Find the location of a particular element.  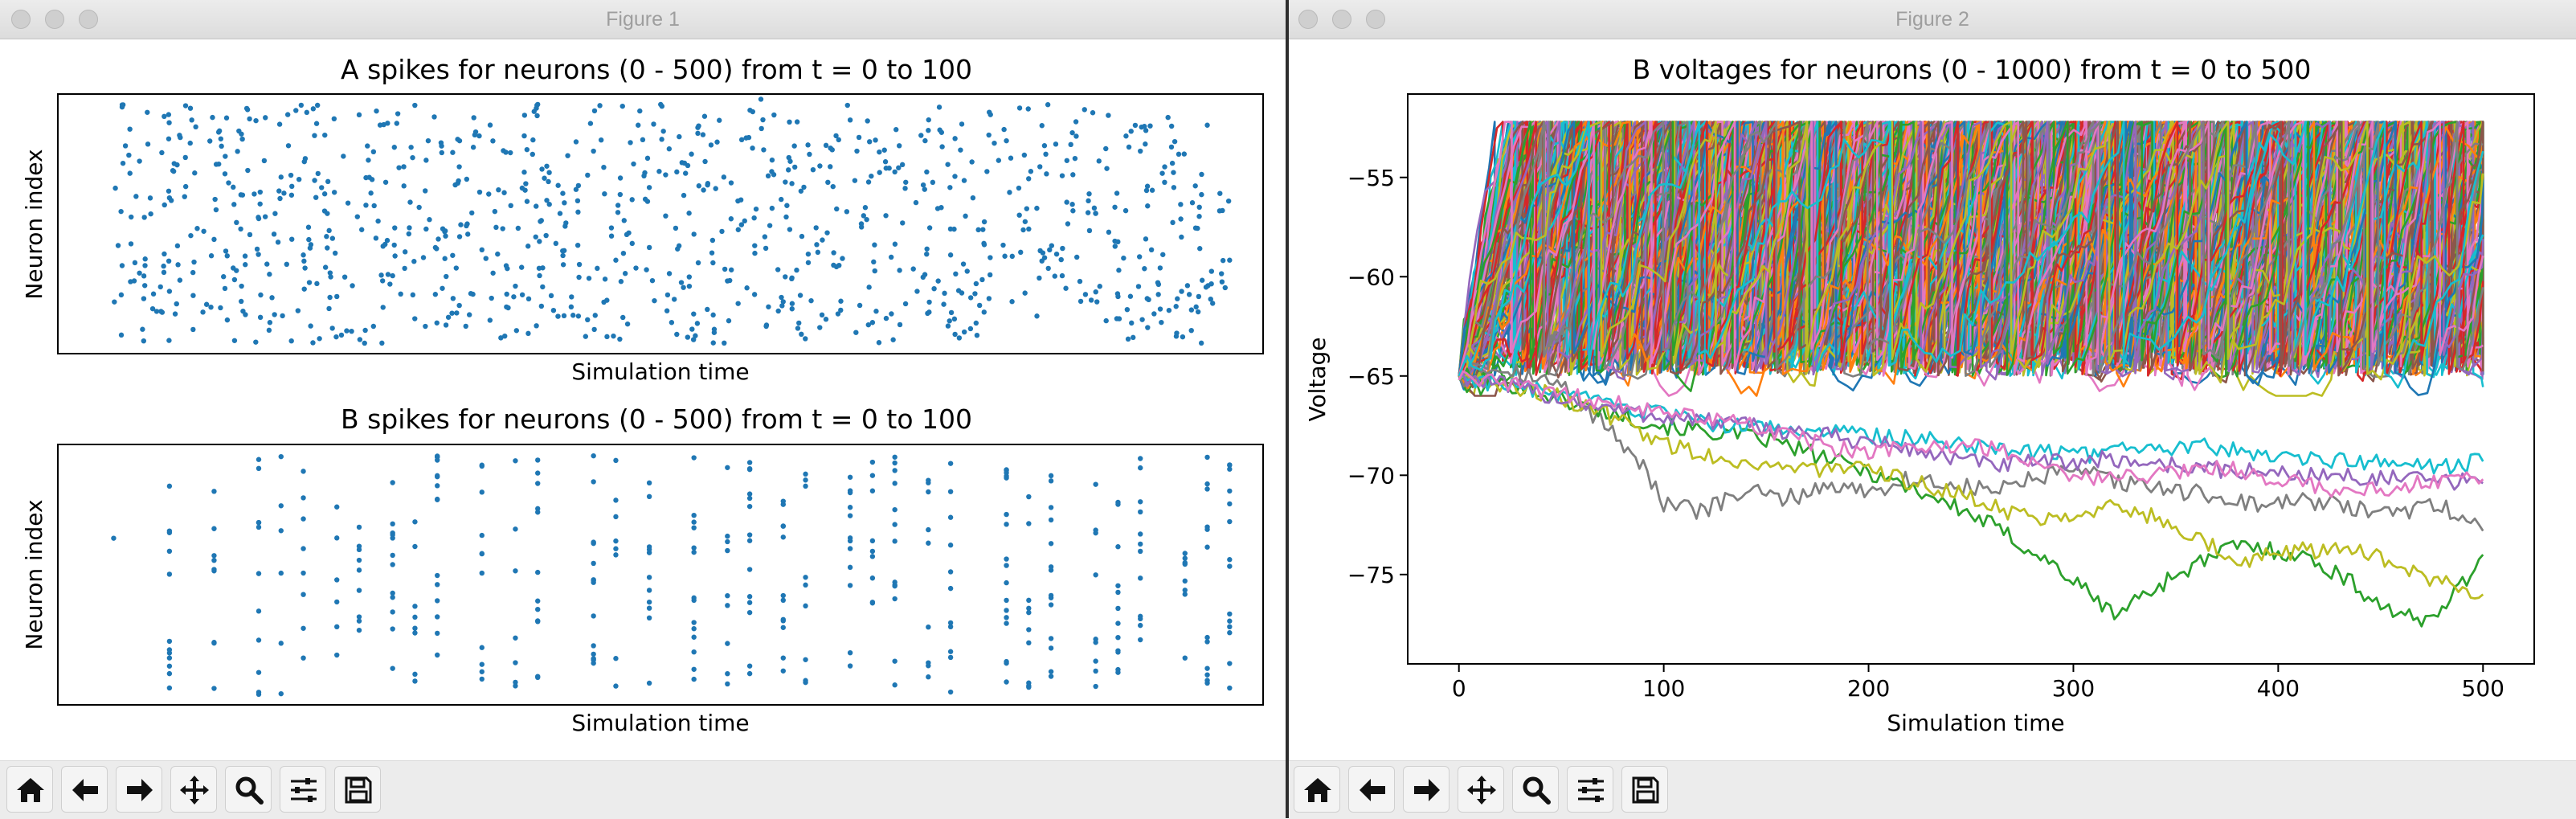

figure-2-titlebar: Figure 2 is located at coordinates (1933, 19).